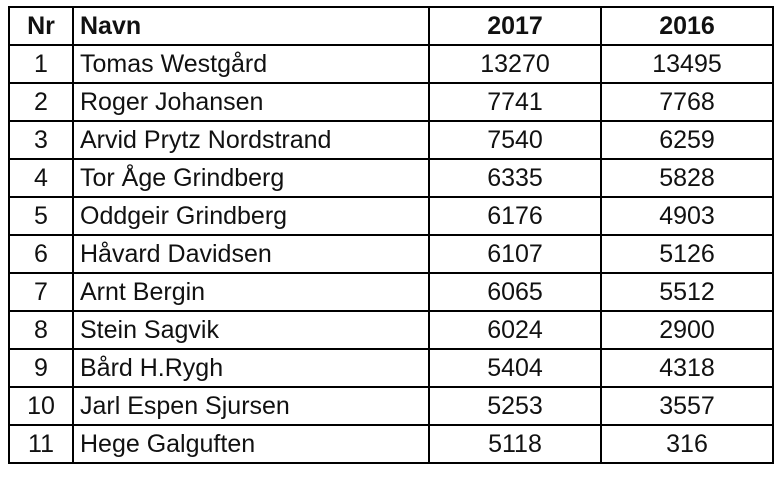  Describe the element at coordinates (515, 292) in the screenshot. I see `score-cell: 6065` at that location.